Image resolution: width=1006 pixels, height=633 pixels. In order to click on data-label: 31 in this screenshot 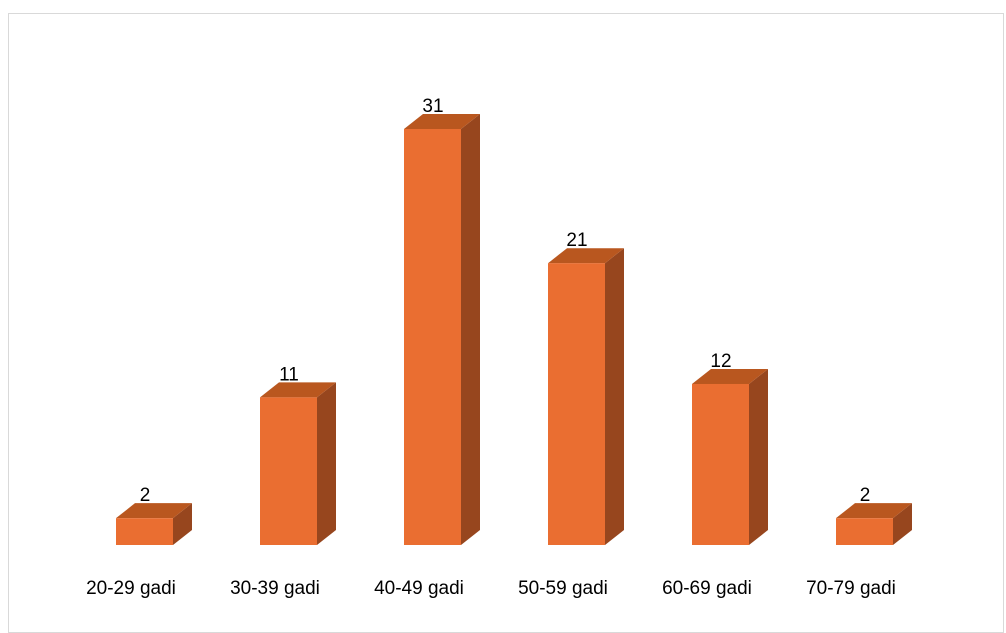, I will do `click(432, 106)`.